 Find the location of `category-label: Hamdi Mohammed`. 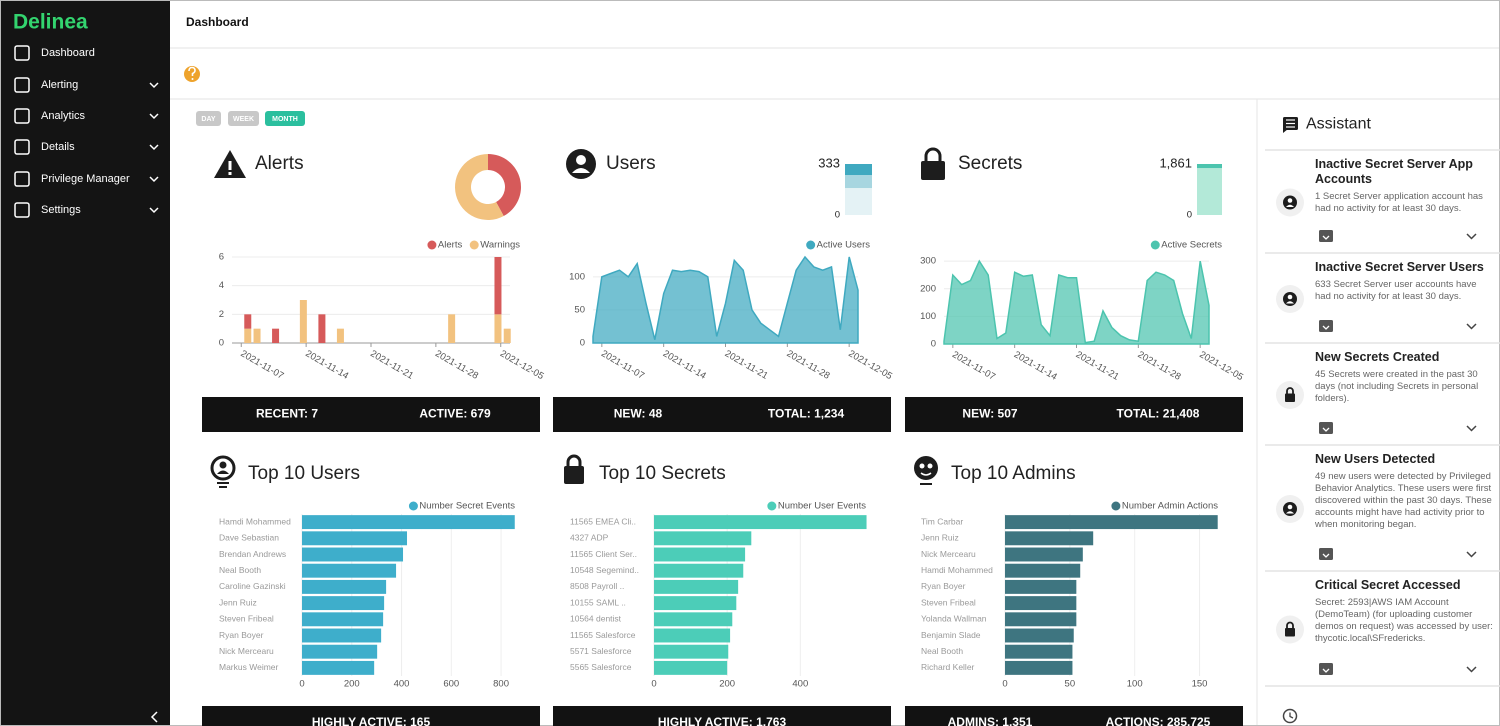

category-label: Hamdi Mohammed is located at coordinates (957, 570).